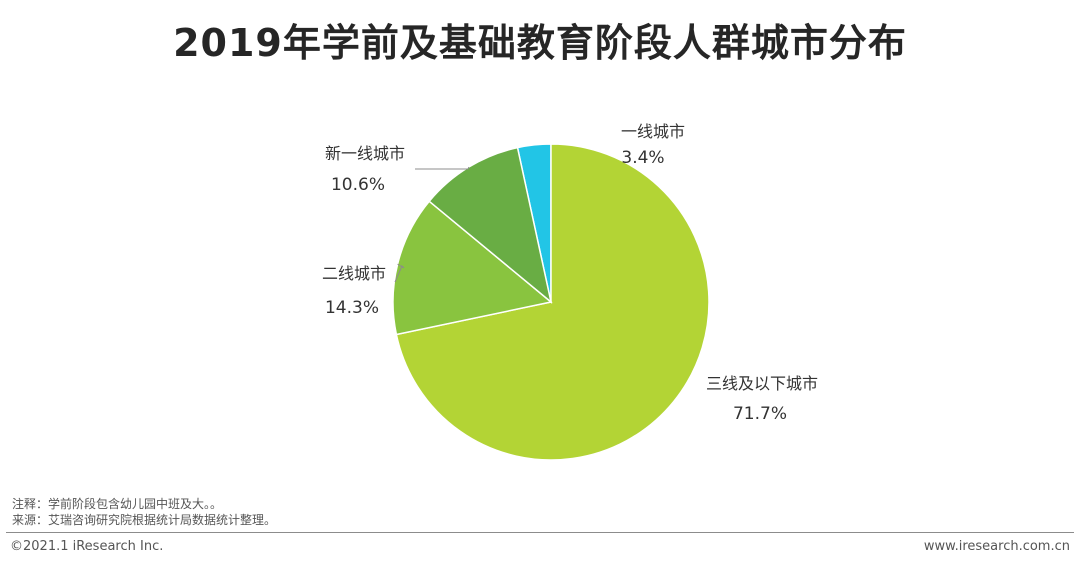 This screenshot has width=1080, height=567. What do you see at coordinates (996, 546) in the screenshot?
I see `website-text: www.iresearch.com.cn` at bounding box center [996, 546].